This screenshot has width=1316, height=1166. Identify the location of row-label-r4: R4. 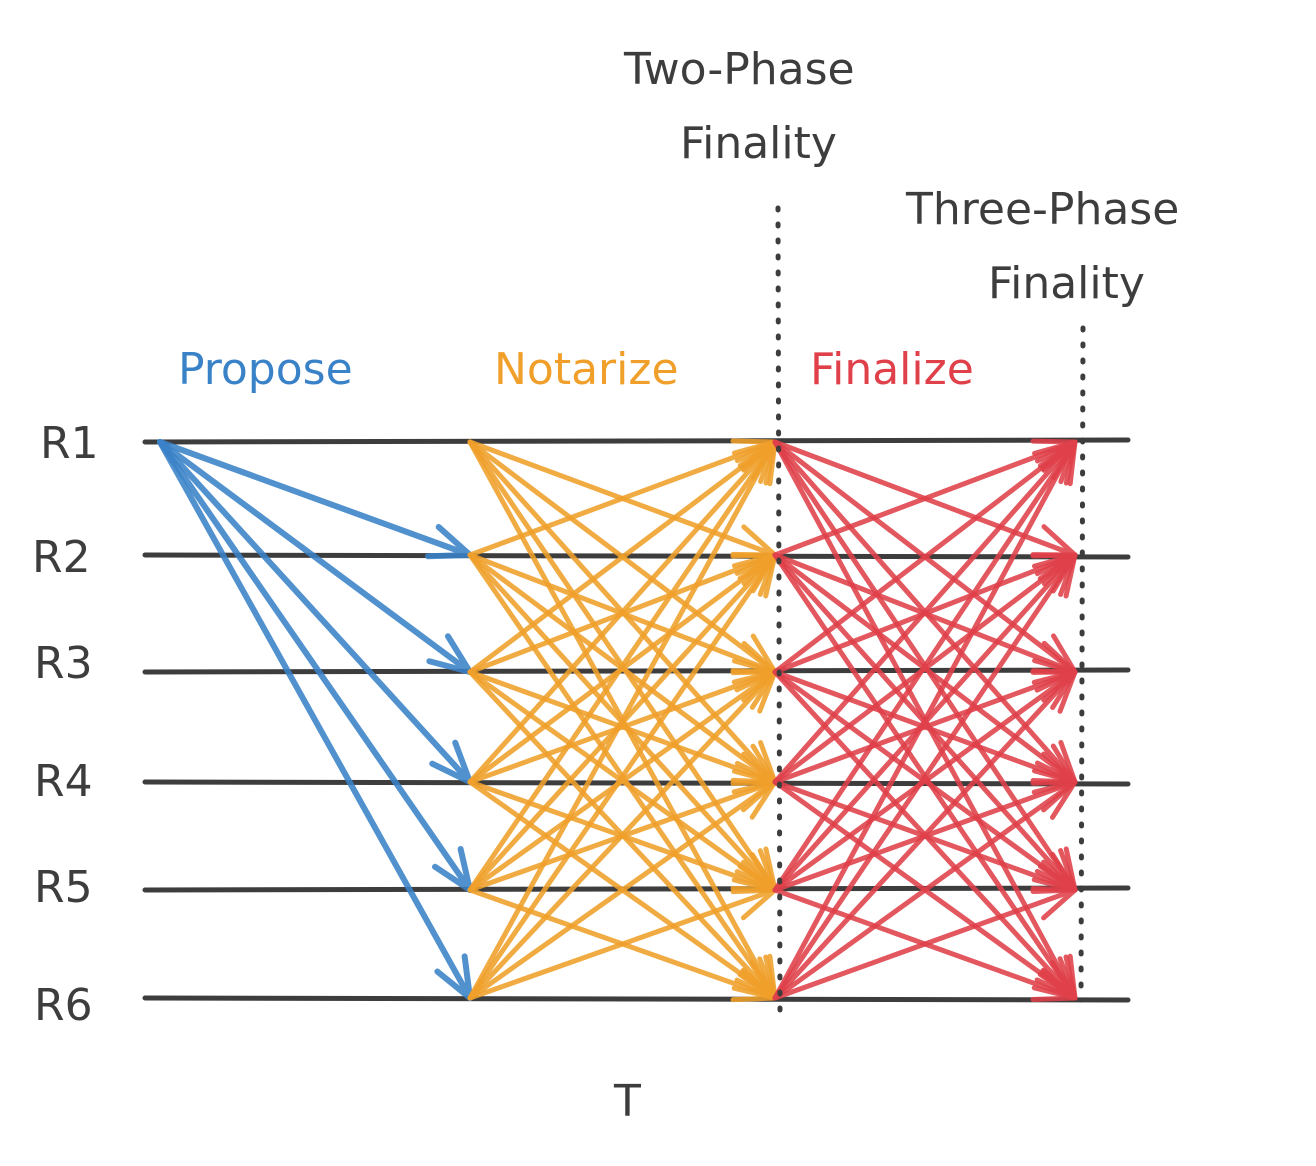
(63, 781).